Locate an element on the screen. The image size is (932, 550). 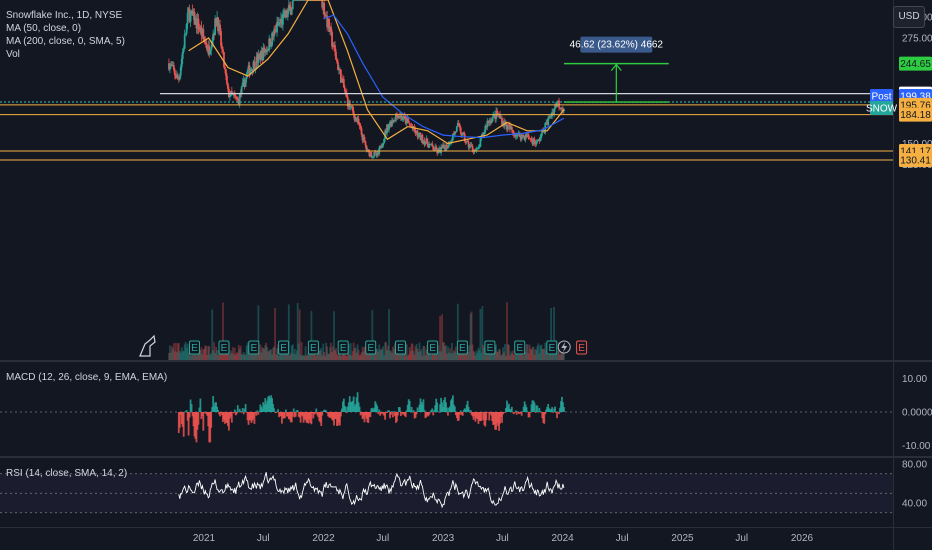
level-side-tag-label: Post is located at coordinates (881, 96).